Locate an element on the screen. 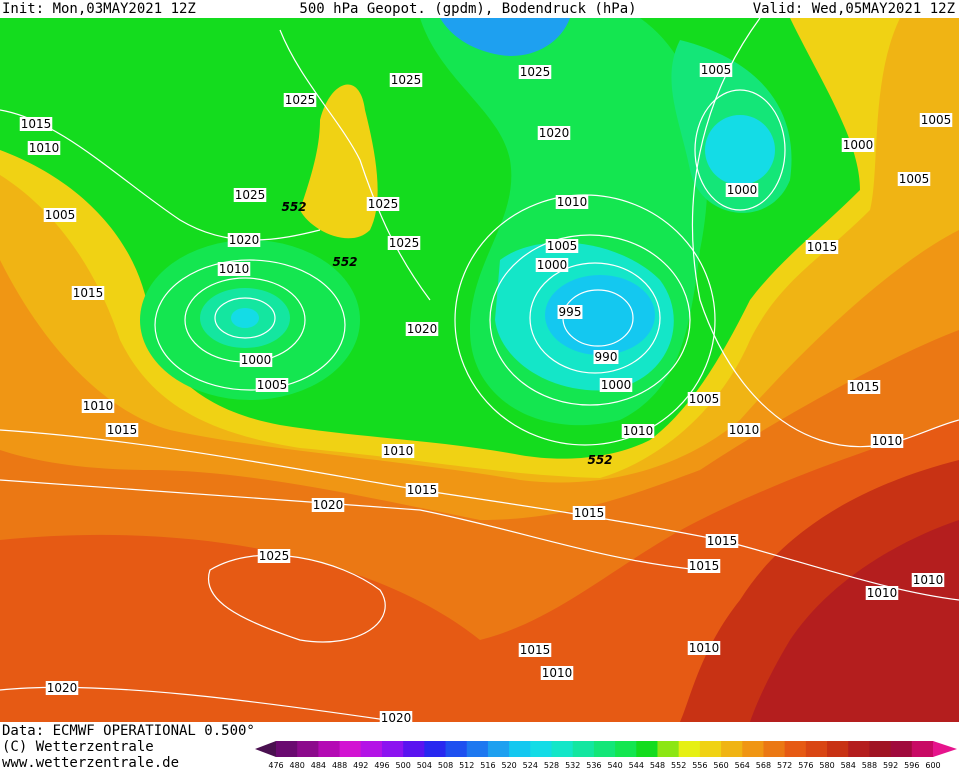 This screenshot has height=770, width=959. colorbar-tick-label: 492 is located at coordinates (360, 765).